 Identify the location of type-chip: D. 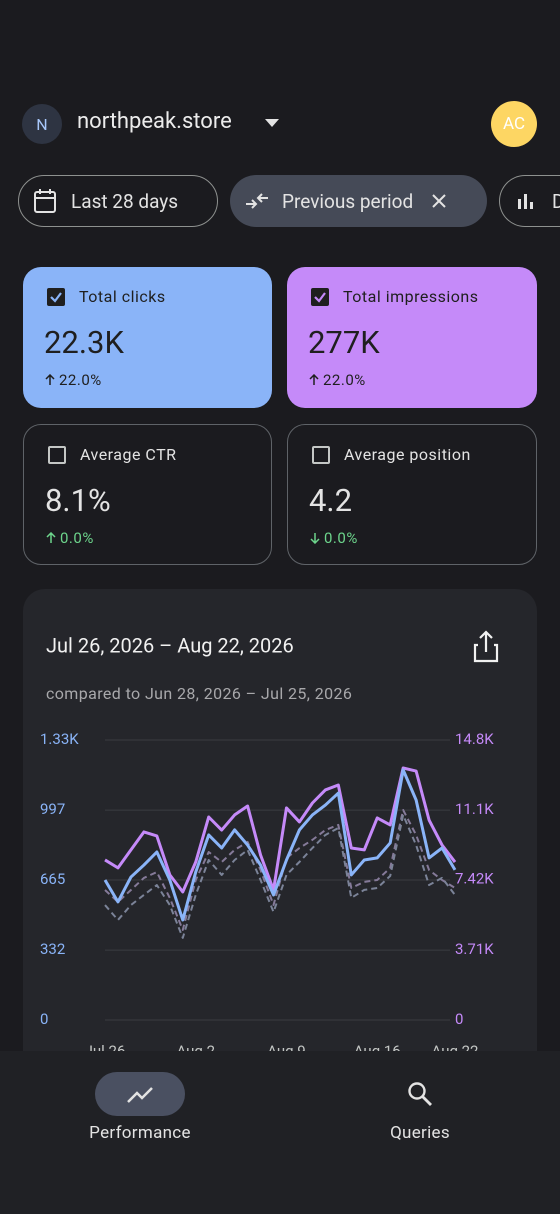
(529, 201).